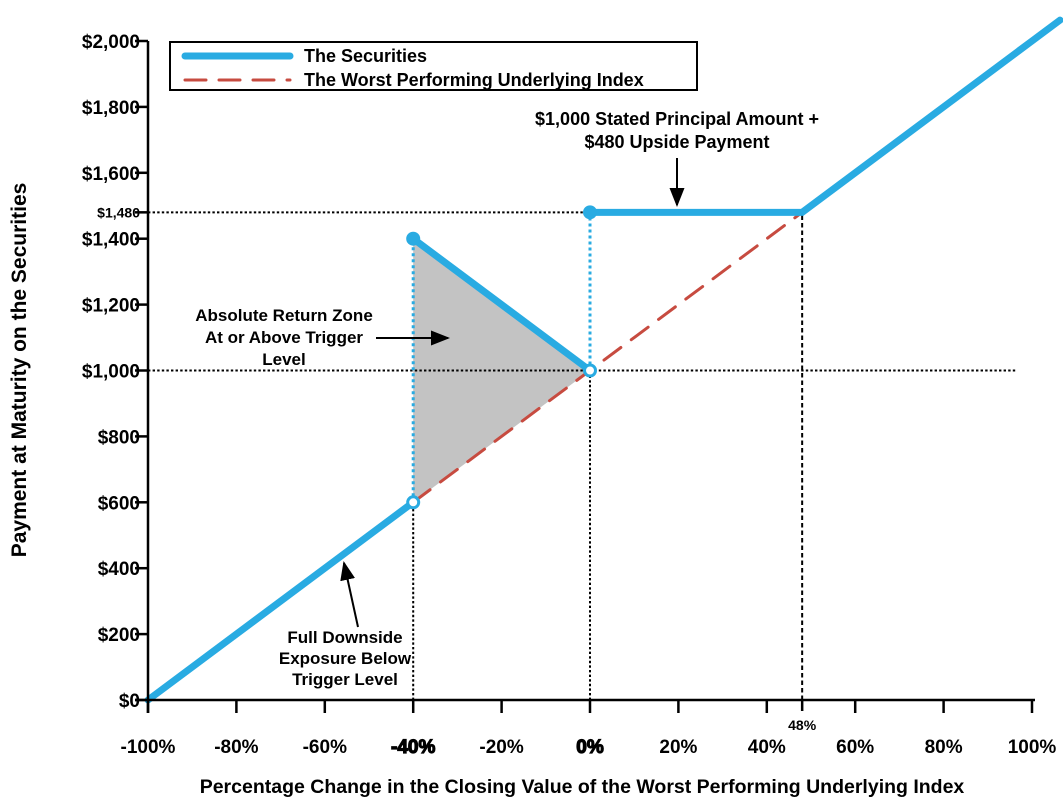 The width and height of the screenshot is (1063, 810). Describe the element at coordinates (677, 119) in the screenshot. I see `annotation-upside-payment-line-0: $1,000 Stated Principal Amount +` at that location.